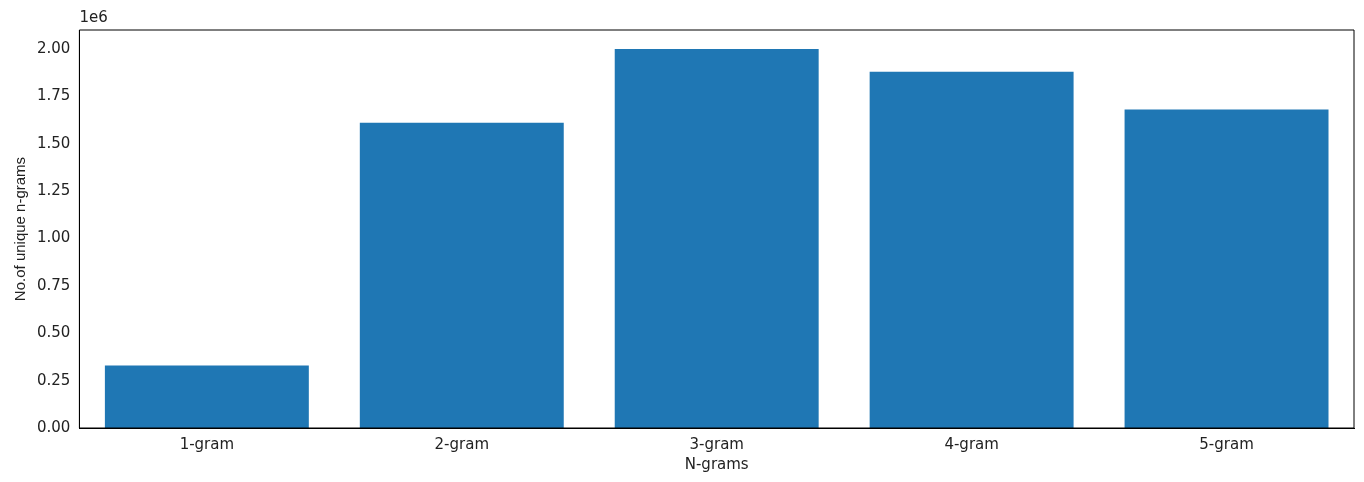 This screenshot has height=482, width=1364. I want to click on x-tick-label: 3-gram, so click(716, 443).